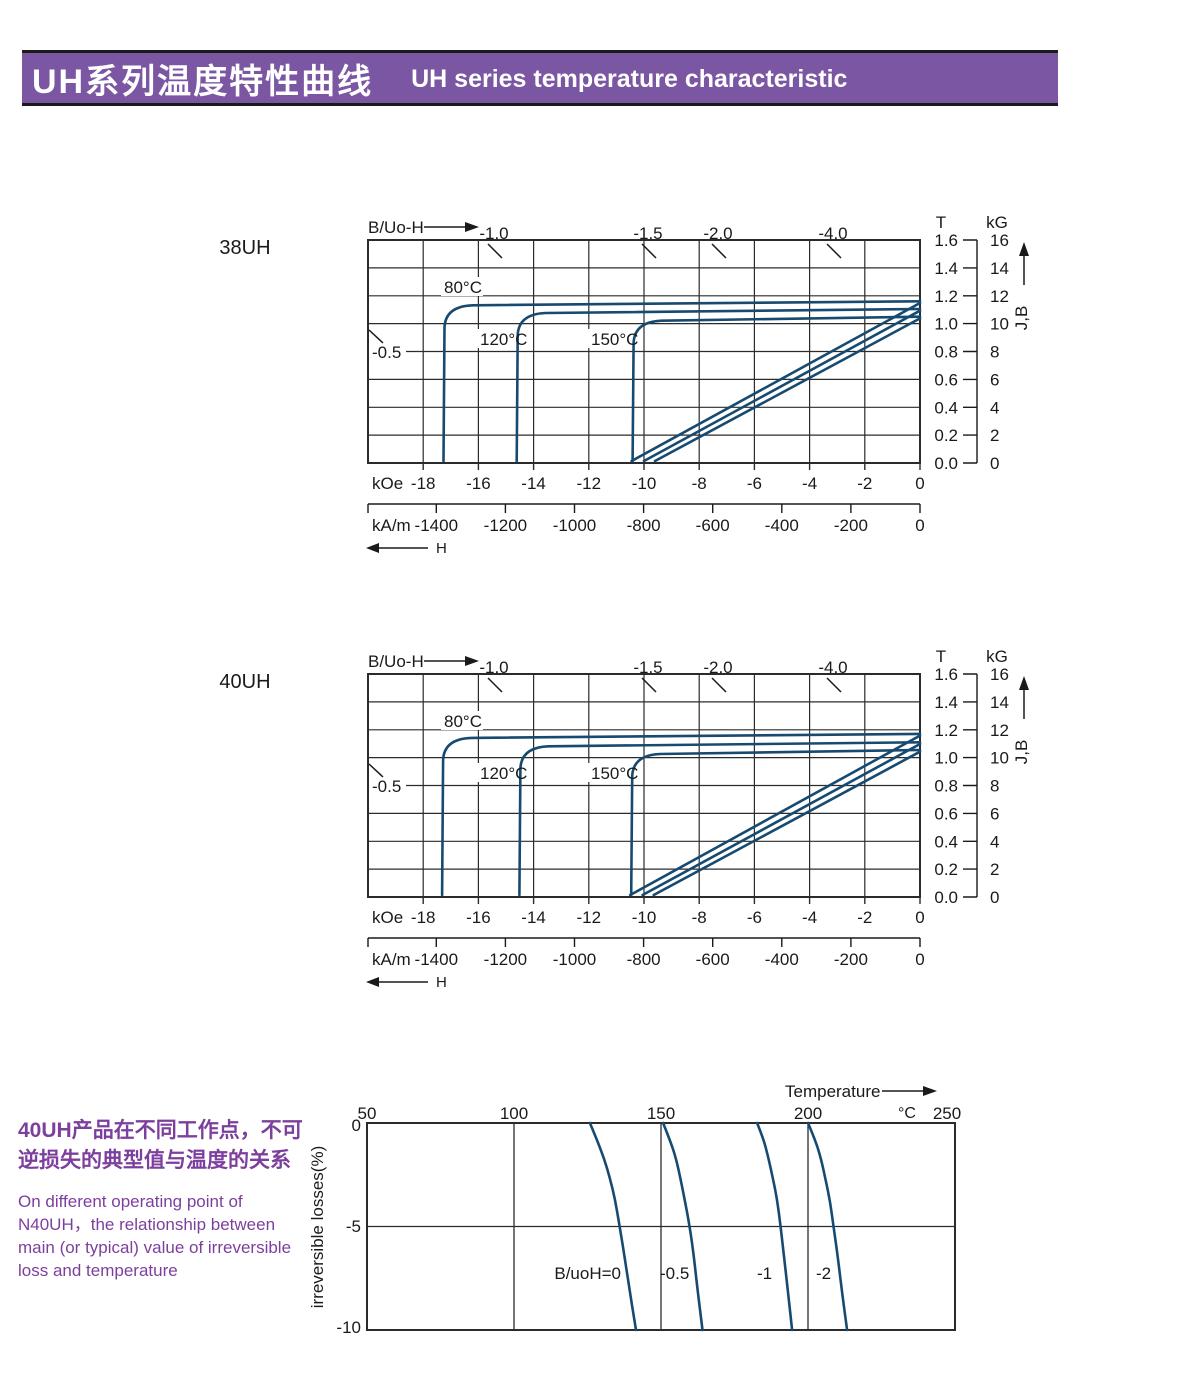  I want to click on loss-tick-label: -5, so click(353, 1226).